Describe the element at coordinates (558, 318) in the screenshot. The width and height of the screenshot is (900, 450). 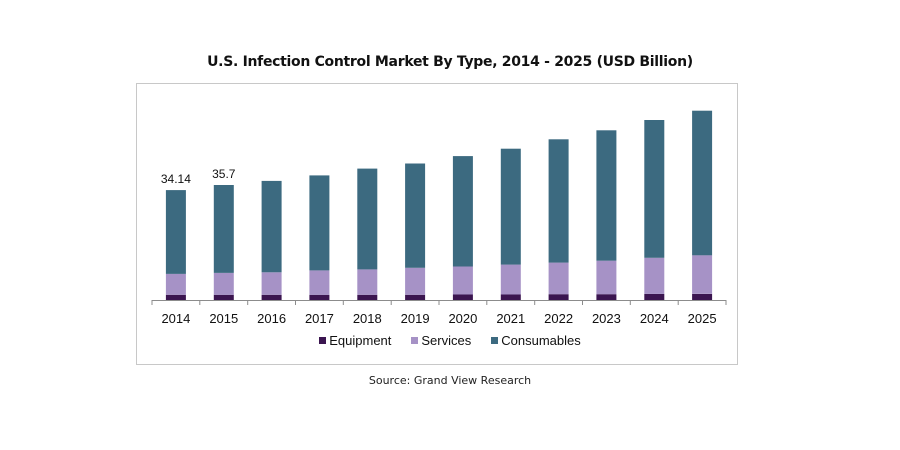
I see `x-tick-label: 2022` at that location.